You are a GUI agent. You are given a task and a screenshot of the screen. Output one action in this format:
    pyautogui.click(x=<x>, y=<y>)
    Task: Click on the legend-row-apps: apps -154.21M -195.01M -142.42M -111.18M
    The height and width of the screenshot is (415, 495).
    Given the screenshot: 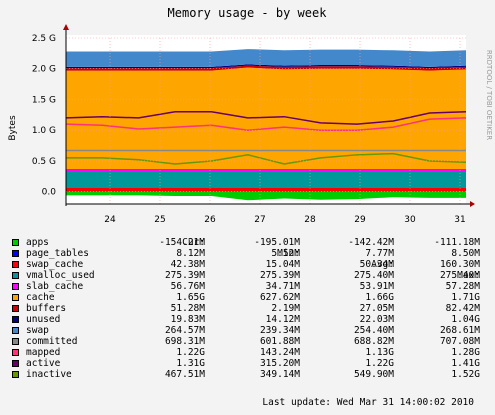 What is the action you would take?
    pyautogui.click(x=250, y=242)
    